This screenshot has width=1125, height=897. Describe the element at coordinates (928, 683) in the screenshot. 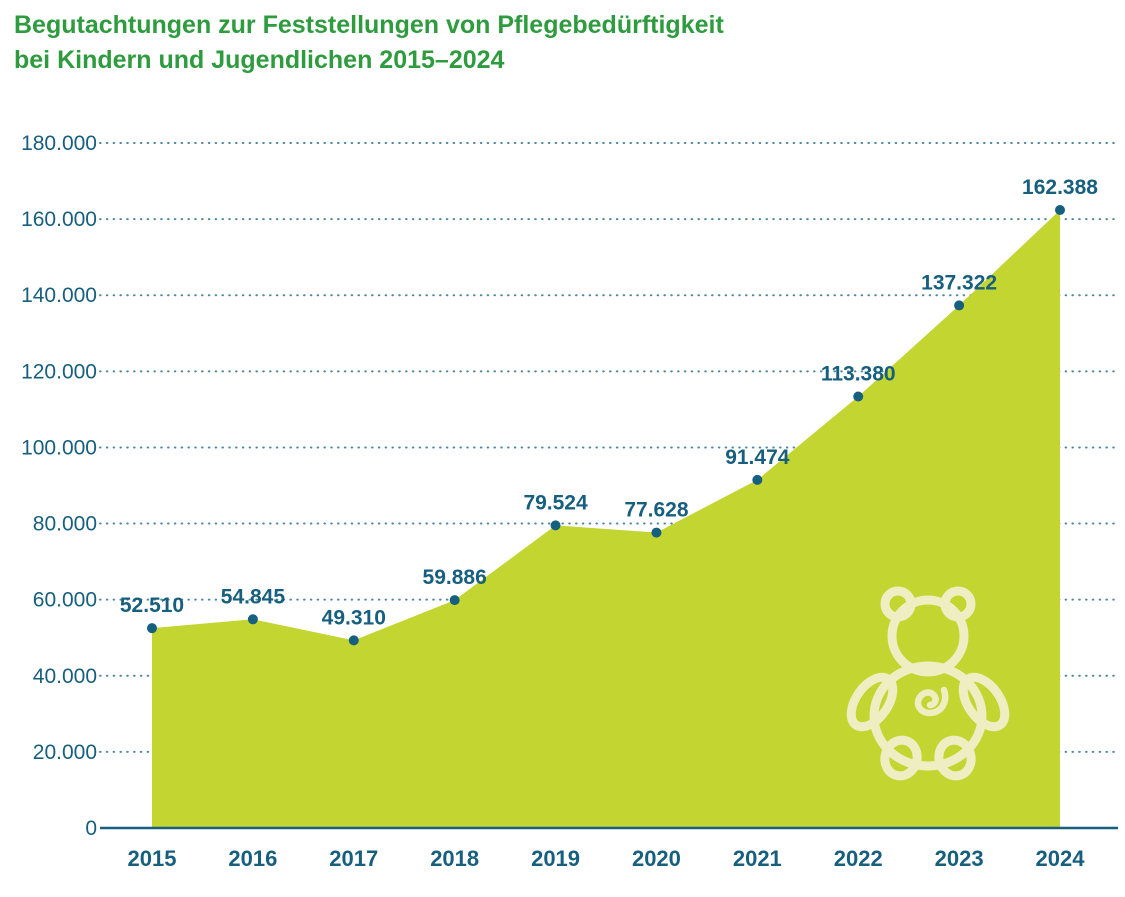

I see `teddy-bear-icon` at that location.